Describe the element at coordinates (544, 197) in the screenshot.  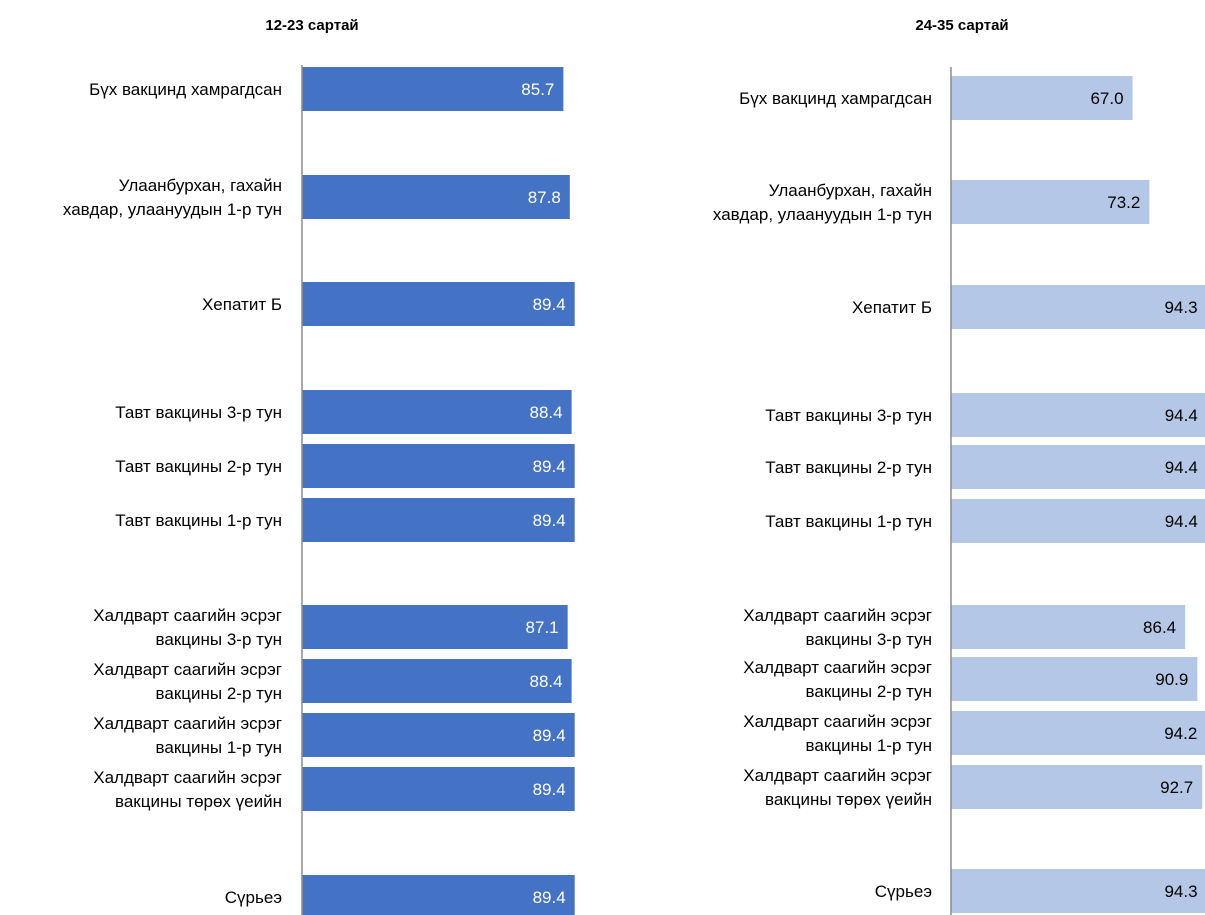
I see `data-label: 87.8` at that location.